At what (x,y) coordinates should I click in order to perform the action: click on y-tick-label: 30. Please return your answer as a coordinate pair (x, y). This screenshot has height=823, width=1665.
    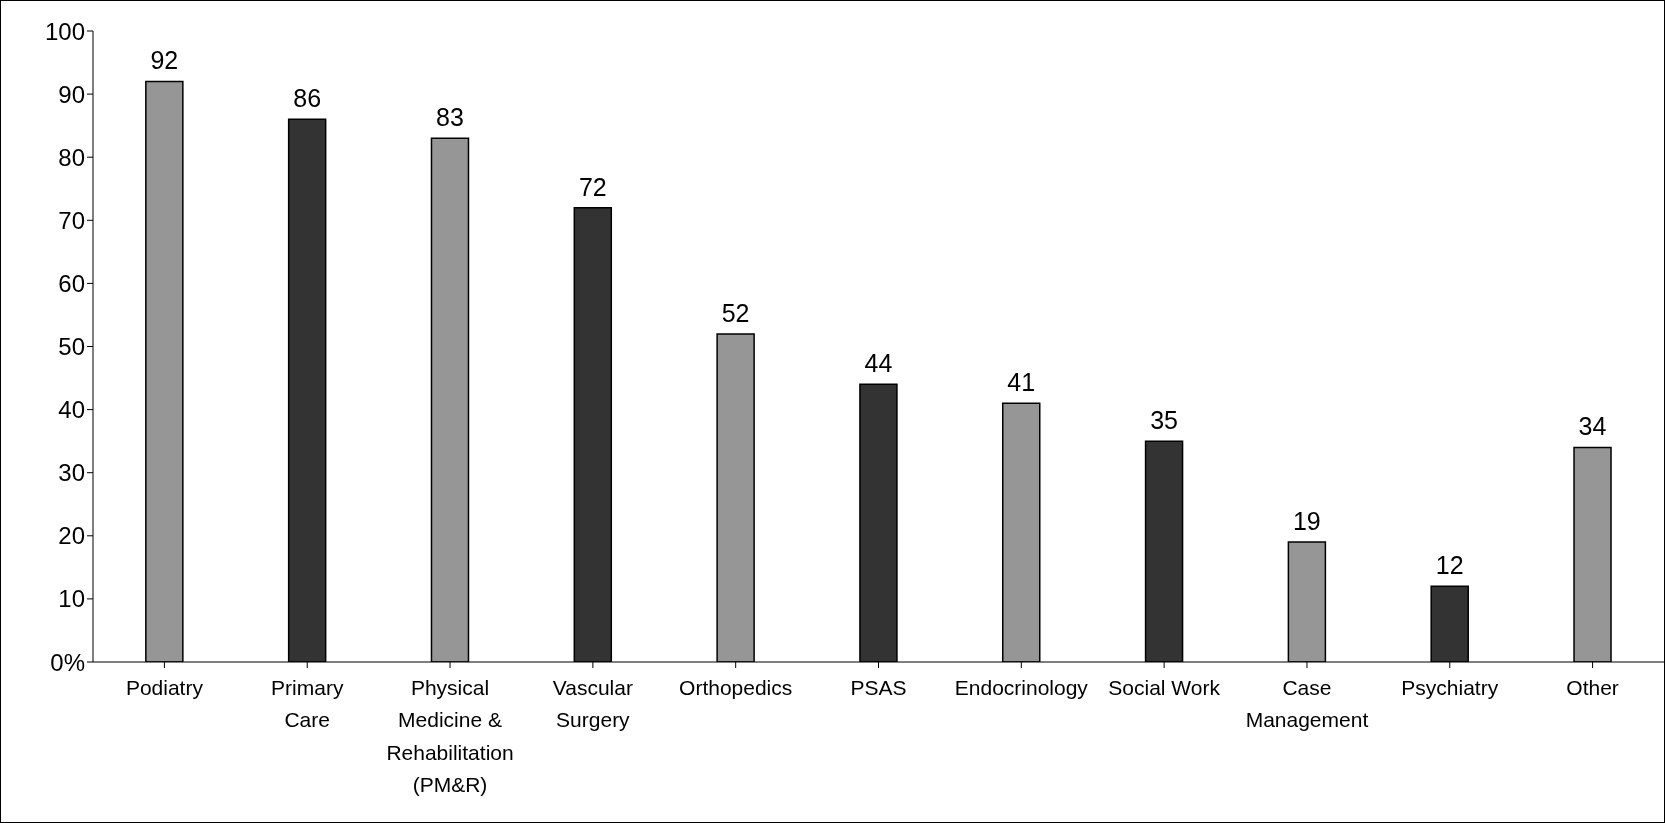
    Looking at the image, I should click on (71, 473).